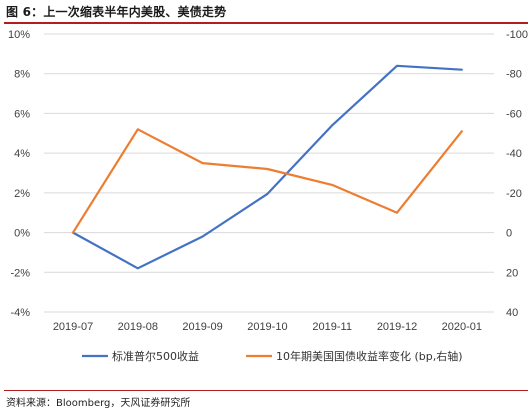  Describe the element at coordinates (155, 356) in the screenshot. I see `legend-label-sp500: 标准普尔500收益` at that location.